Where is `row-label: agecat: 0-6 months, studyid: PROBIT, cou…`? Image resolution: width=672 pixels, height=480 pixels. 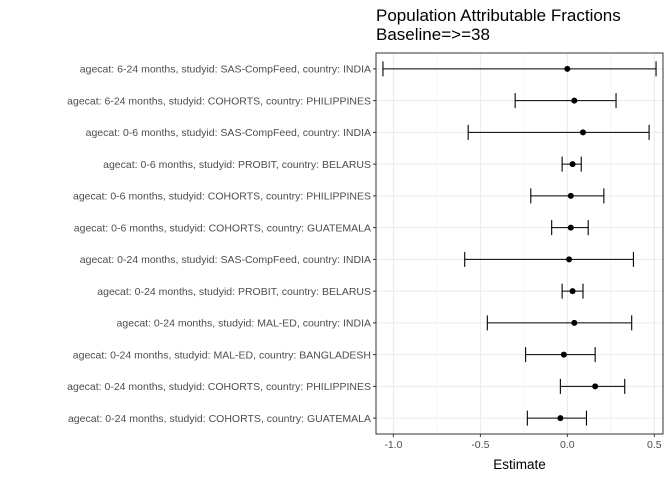
row-label: agecat: 0-6 months, studyid: PROBIT, cou… is located at coordinates (237, 165).